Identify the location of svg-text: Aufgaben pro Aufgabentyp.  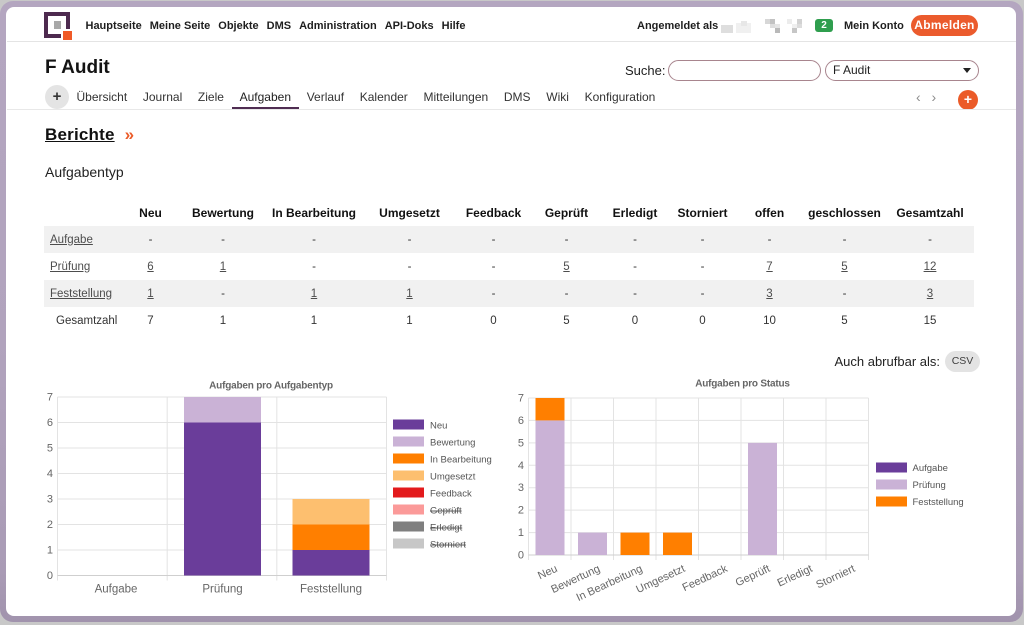
(271, 385).